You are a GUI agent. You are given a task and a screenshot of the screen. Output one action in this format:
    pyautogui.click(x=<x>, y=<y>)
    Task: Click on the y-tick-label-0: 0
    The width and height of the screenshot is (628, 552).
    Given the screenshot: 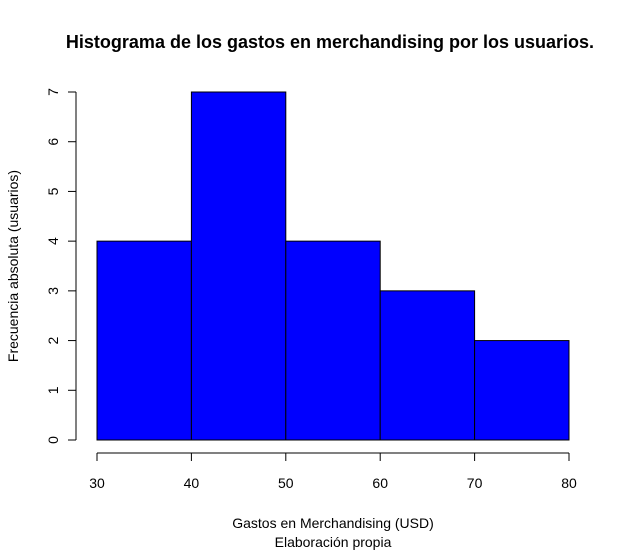 What is the action you would take?
    pyautogui.click(x=53, y=440)
    